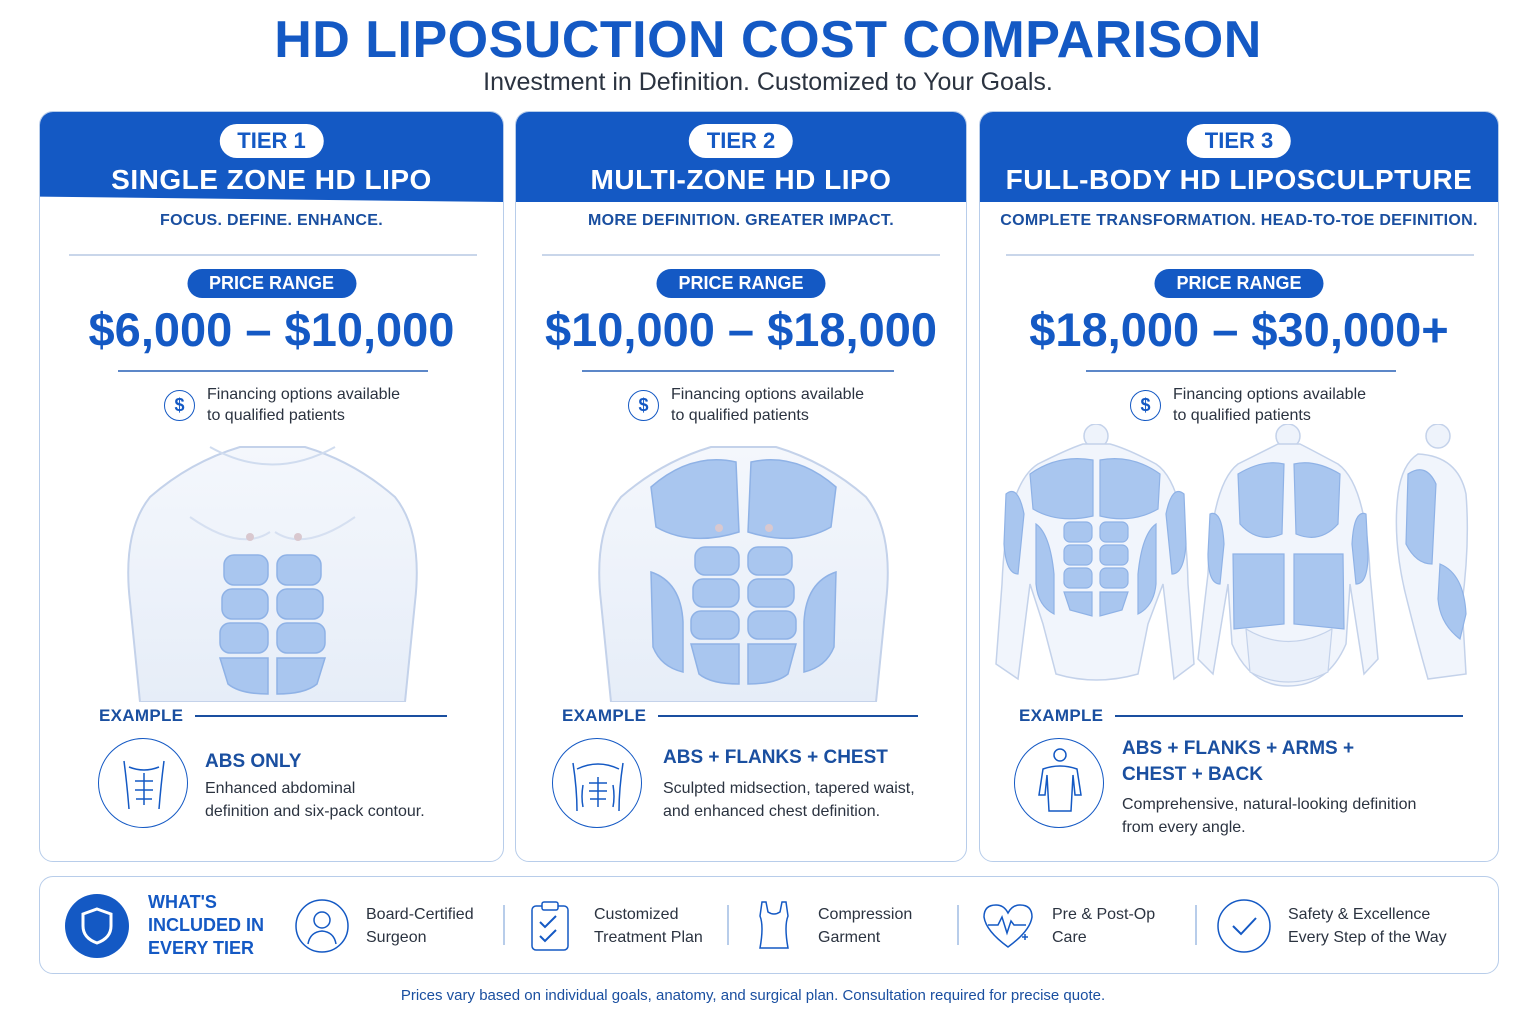 Image resolution: width=1536 pixels, height=1024 pixels. I want to click on included-item-surgeon: Board-Certified Surgeon, so click(384, 926).